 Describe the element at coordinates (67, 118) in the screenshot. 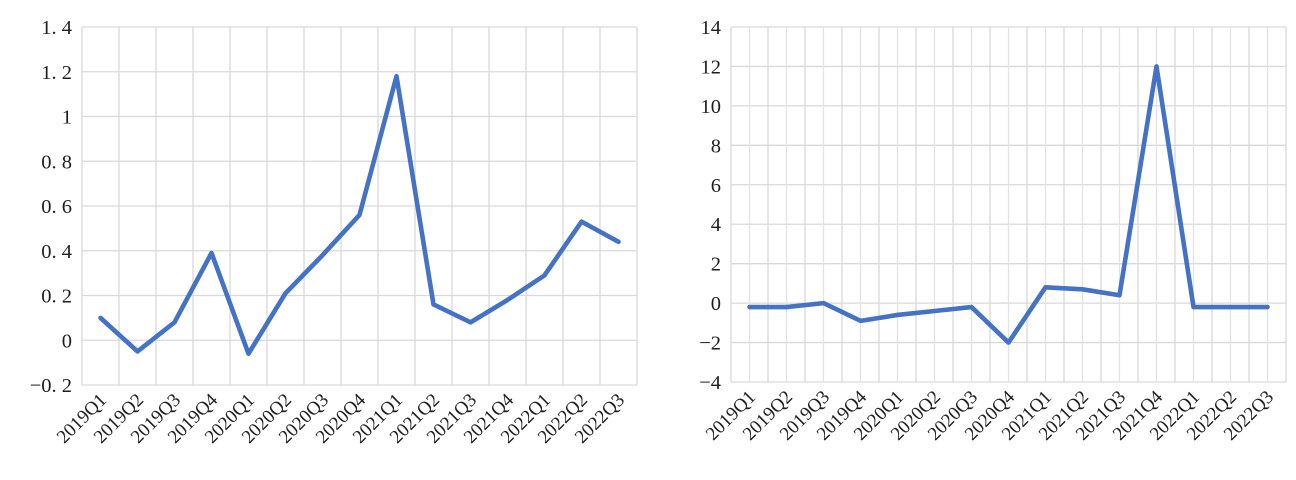

I see `y-tick-label: 1` at that location.